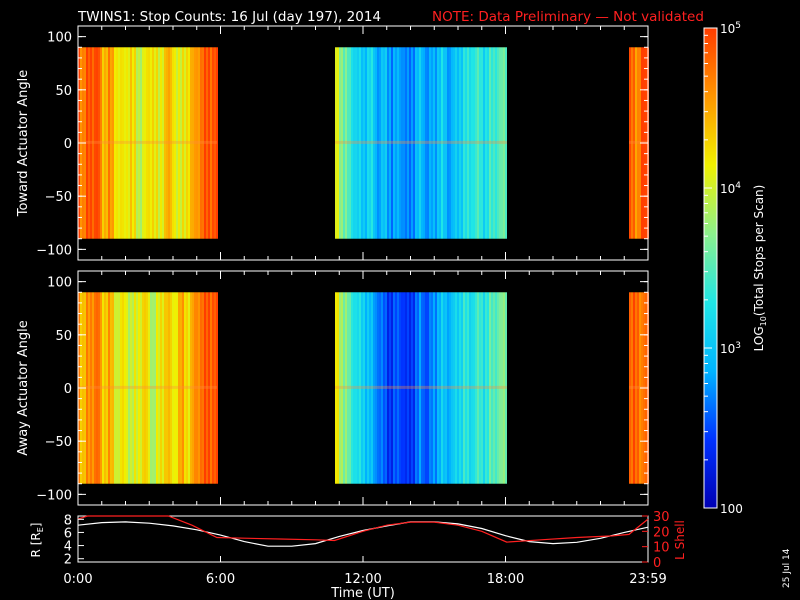  I want to click on orbit-y2-tick-label: 20, so click(661, 532).